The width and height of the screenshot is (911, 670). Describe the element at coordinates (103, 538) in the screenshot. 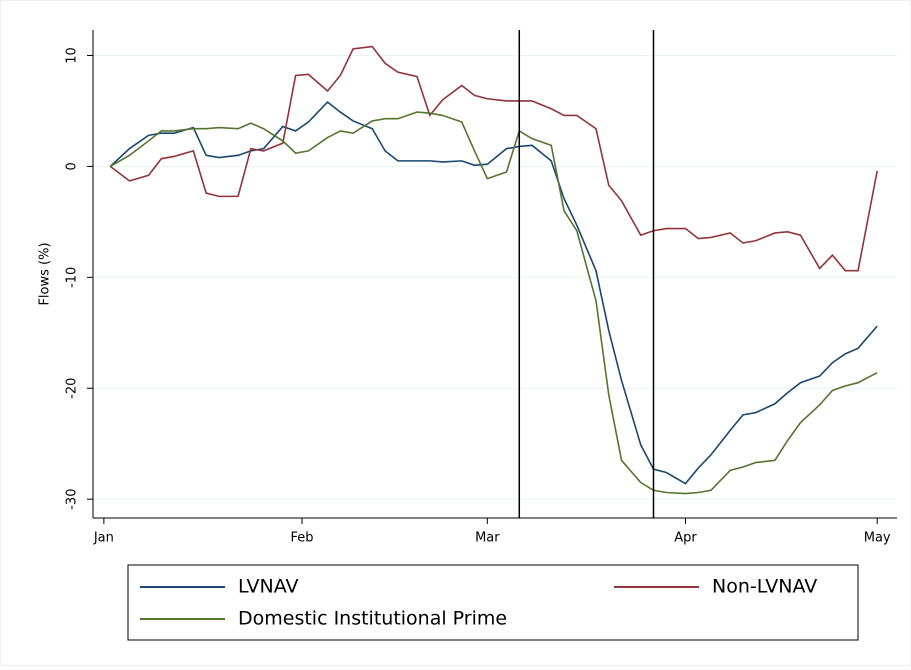

I see `x-tick-label: Jan` at that location.